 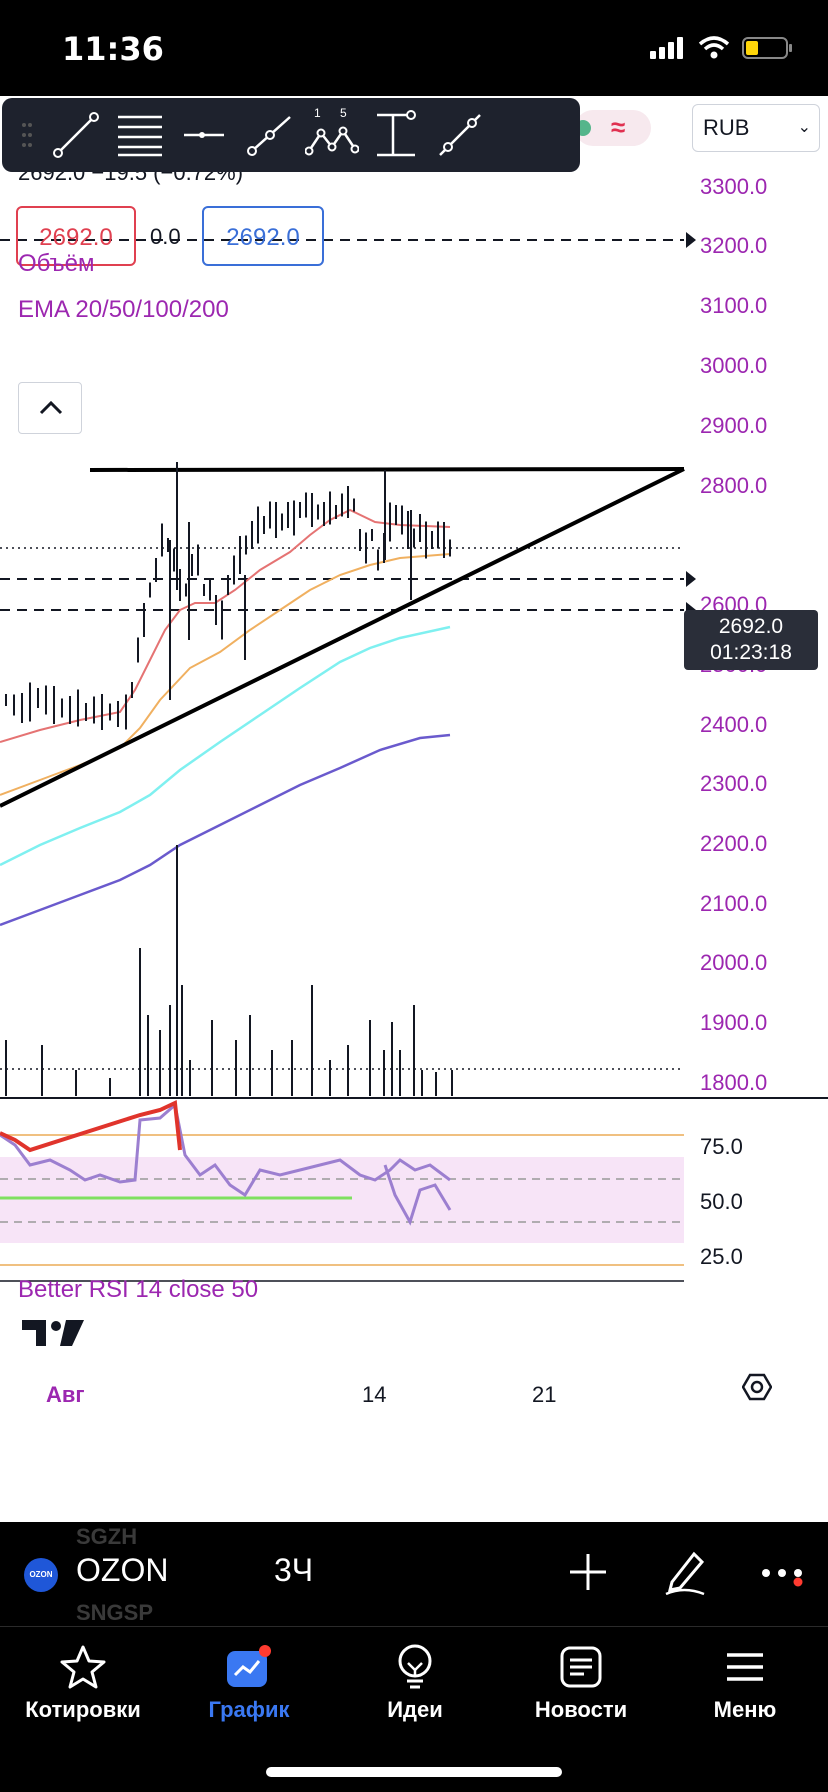 I want to click on more-icon, so click(x=782, y=1573).